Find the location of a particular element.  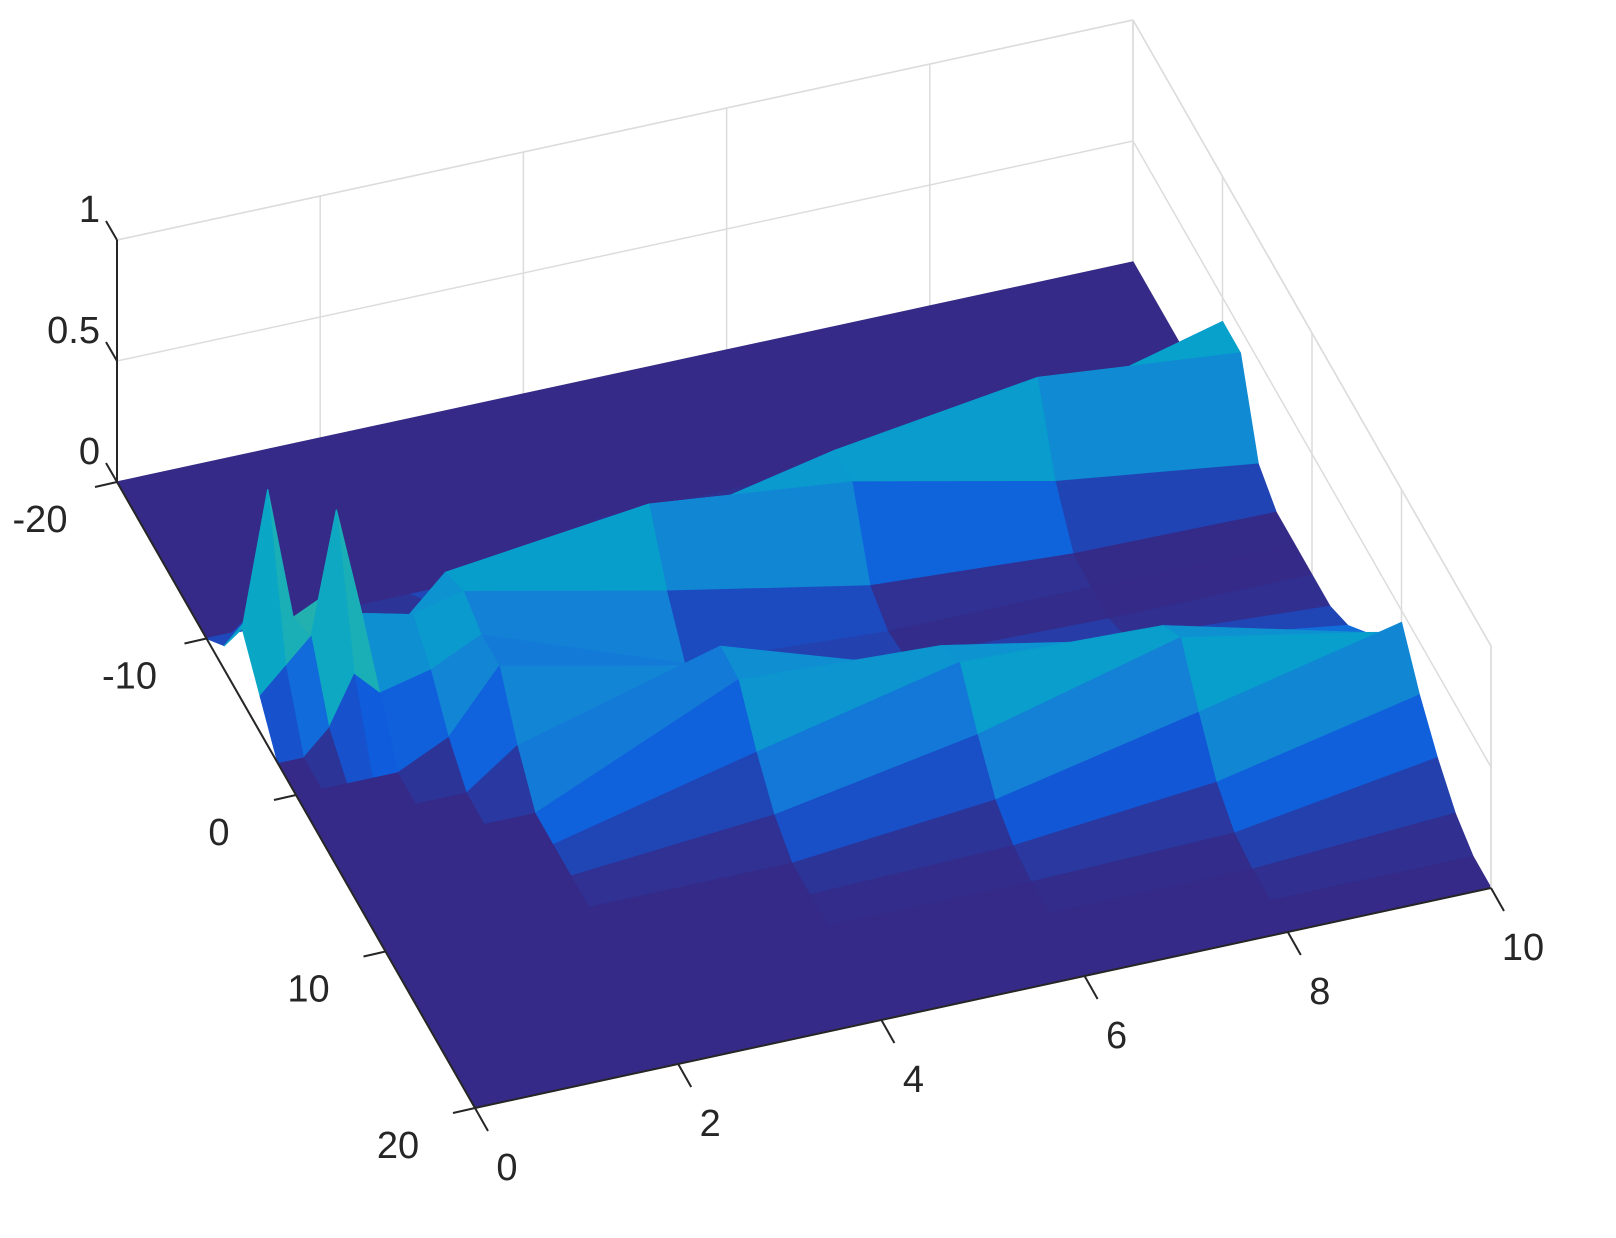

x-tick-label: 0 is located at coordinates (506, 1168).